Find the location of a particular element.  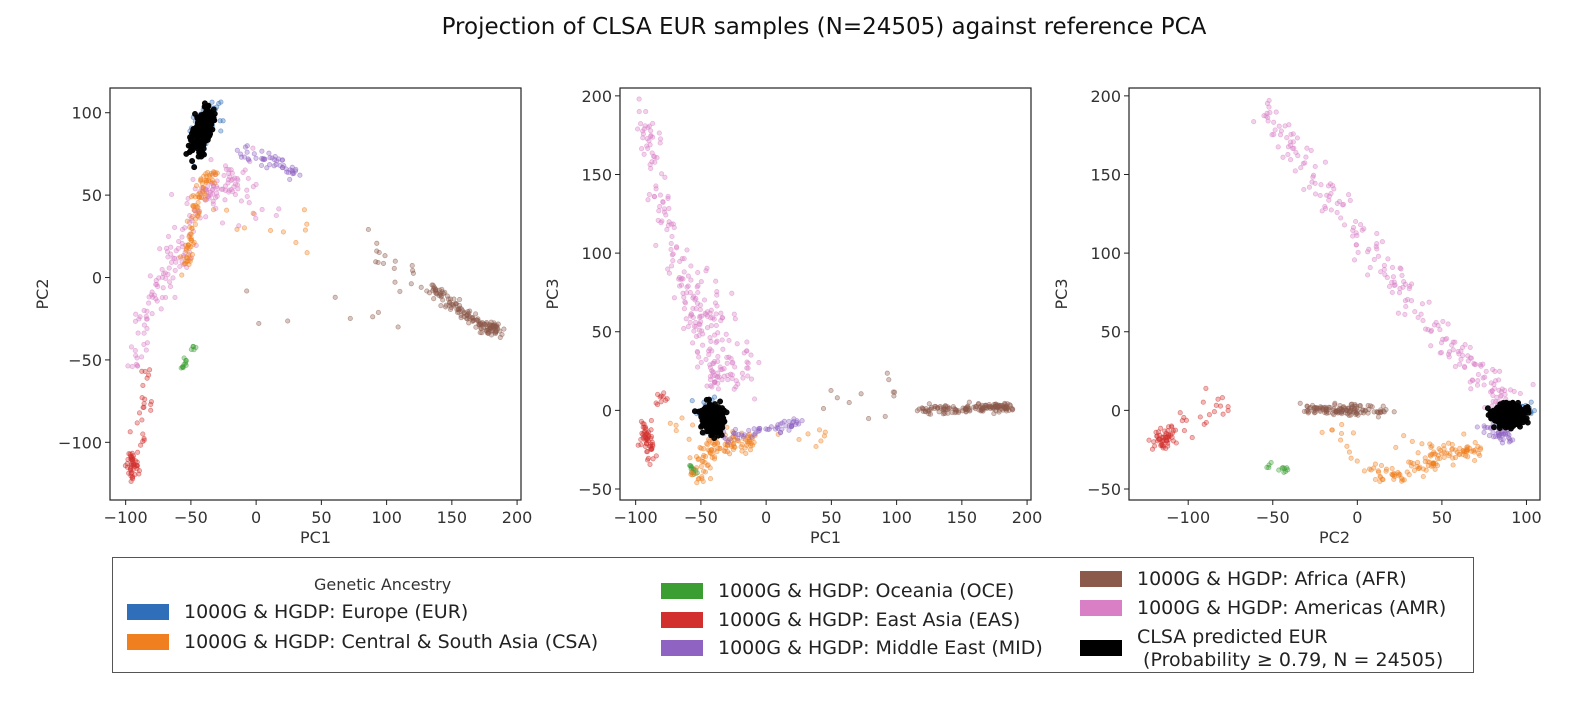

series-csa is located at coordinates (244, 223).